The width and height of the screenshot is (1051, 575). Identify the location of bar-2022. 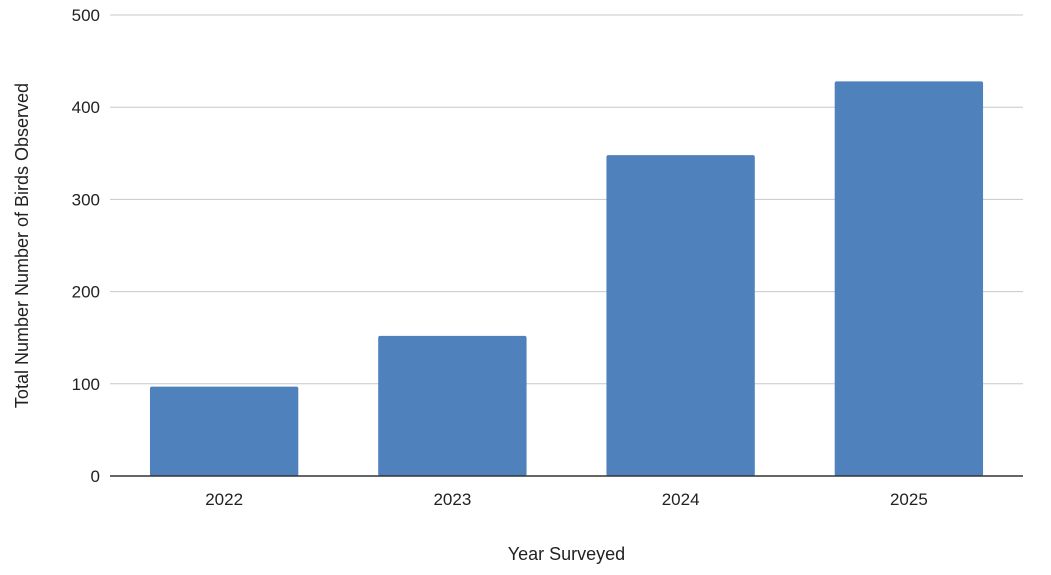
(224, 431).